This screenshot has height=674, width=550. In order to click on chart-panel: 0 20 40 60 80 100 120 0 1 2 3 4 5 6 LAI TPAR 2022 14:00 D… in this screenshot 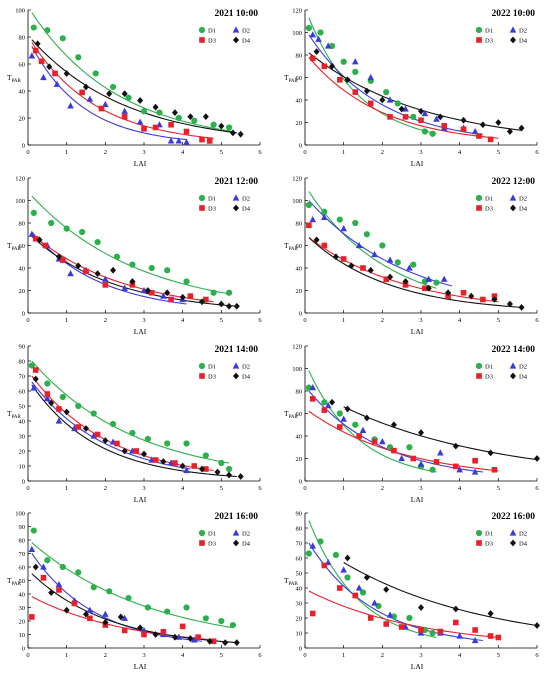, I will do `click(412, 424)`.